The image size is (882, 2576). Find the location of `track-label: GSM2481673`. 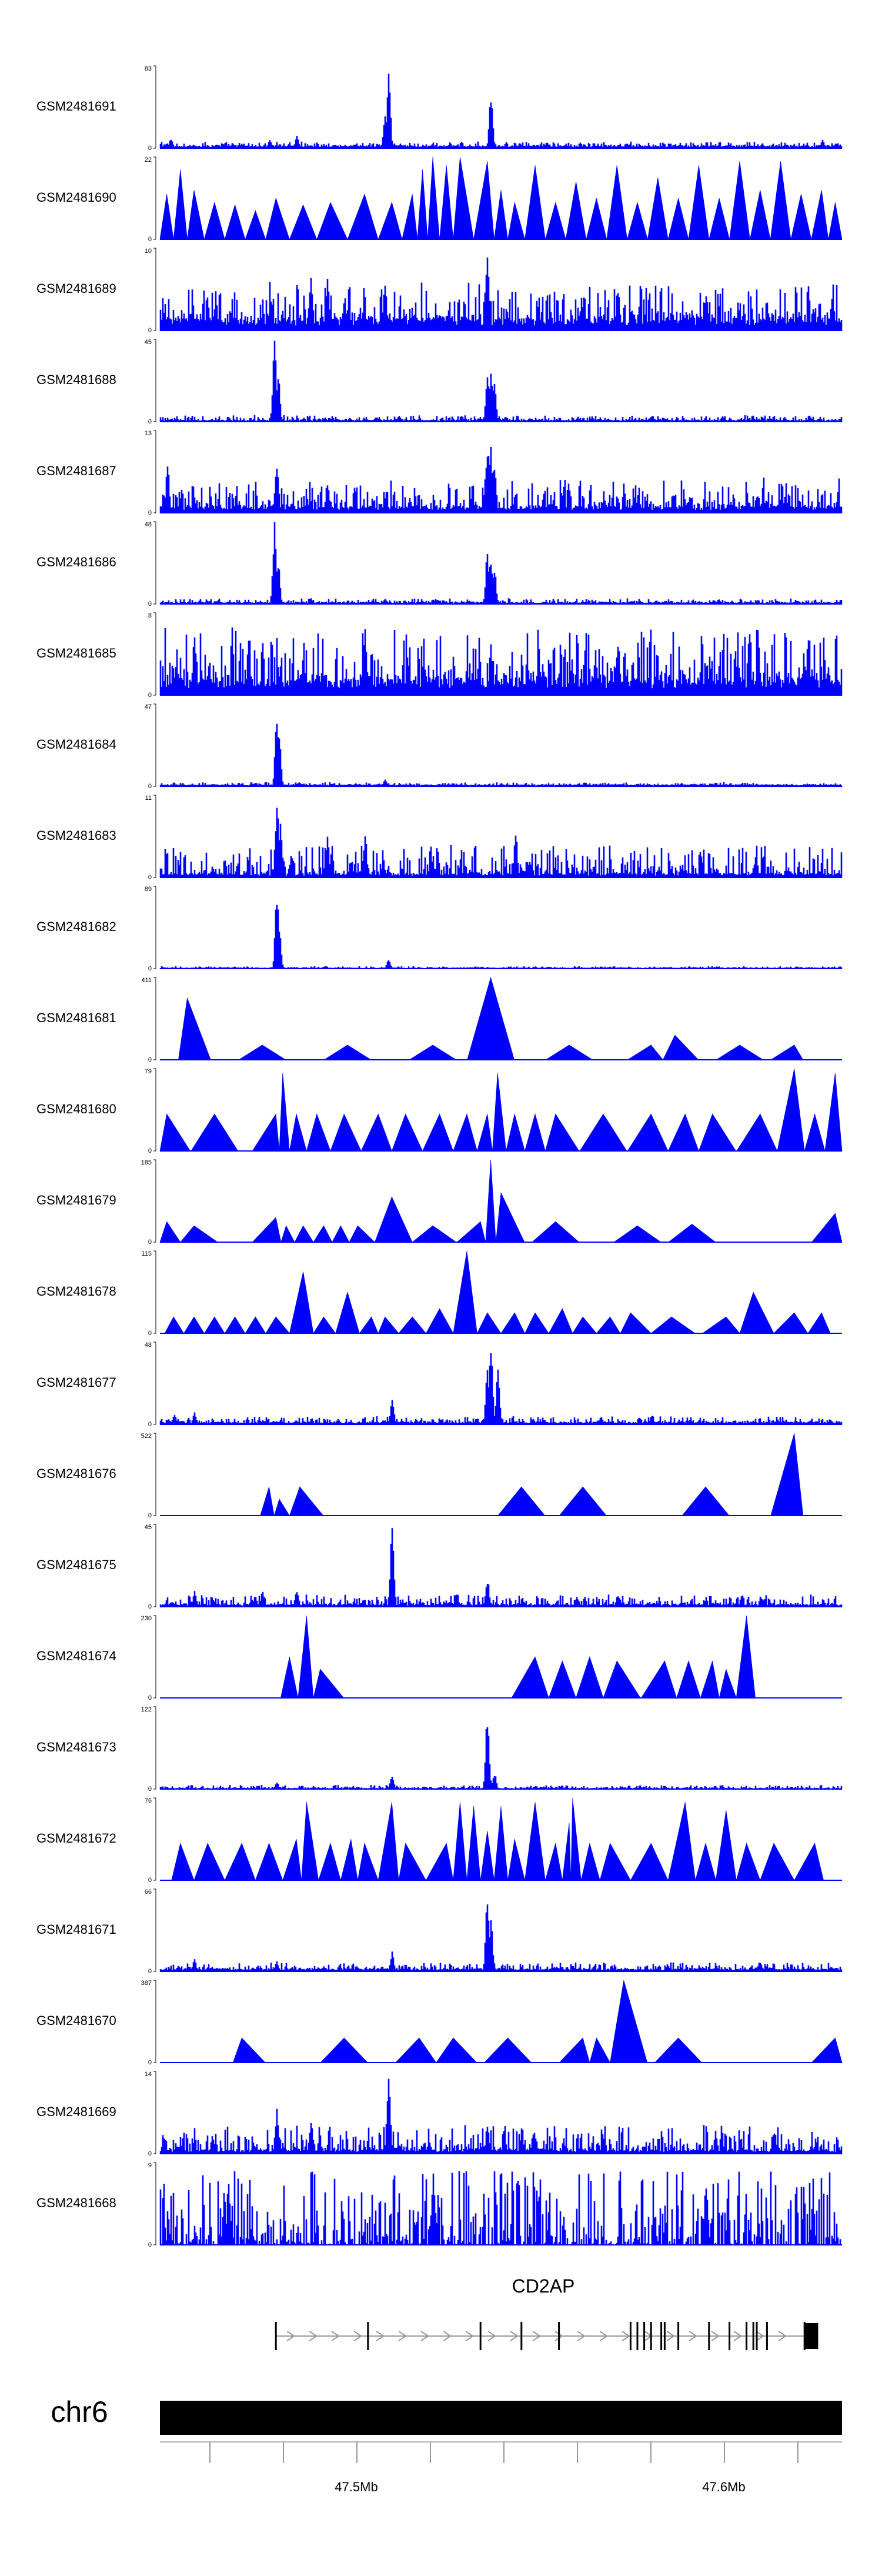

track-label: GSM2481673 is located at coordinates (76, 1747).